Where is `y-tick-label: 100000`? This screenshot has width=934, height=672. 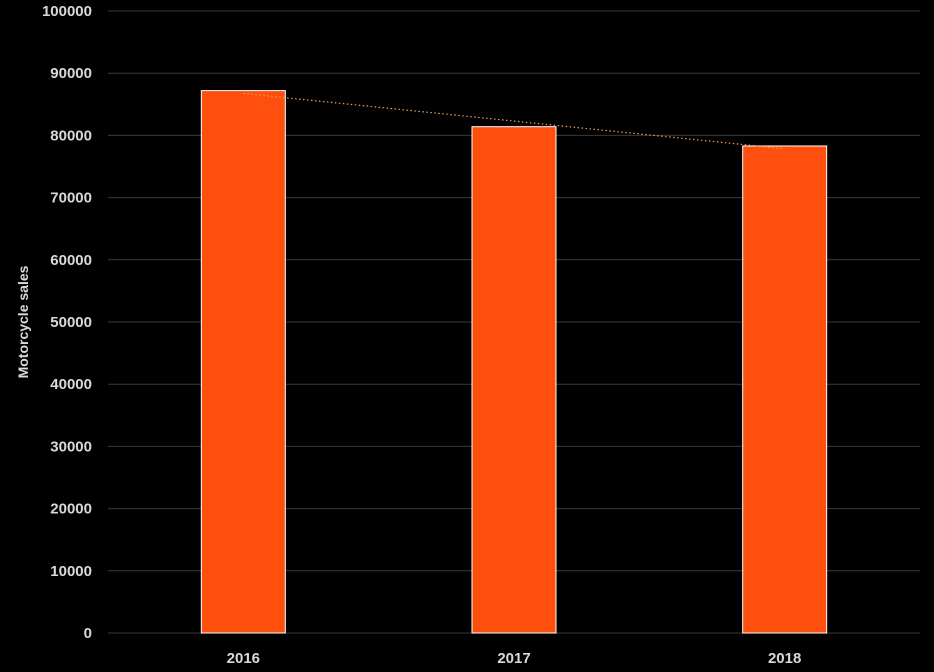
y-tick-label: 100000 is located at coordinates (67, 11).